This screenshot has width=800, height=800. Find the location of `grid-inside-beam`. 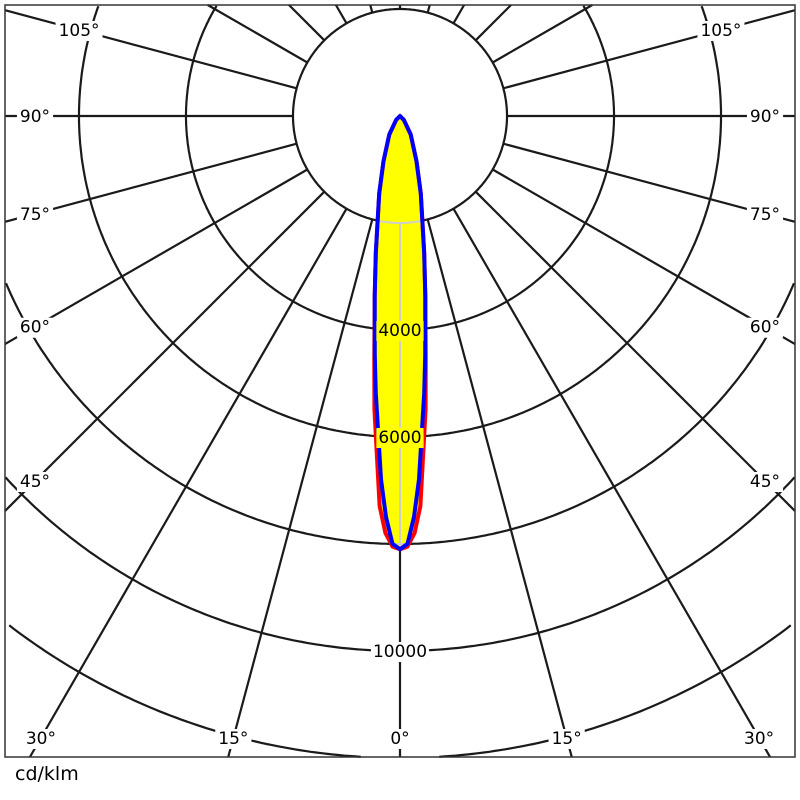

grid-inside-beam is located at coordinates (400, 333).